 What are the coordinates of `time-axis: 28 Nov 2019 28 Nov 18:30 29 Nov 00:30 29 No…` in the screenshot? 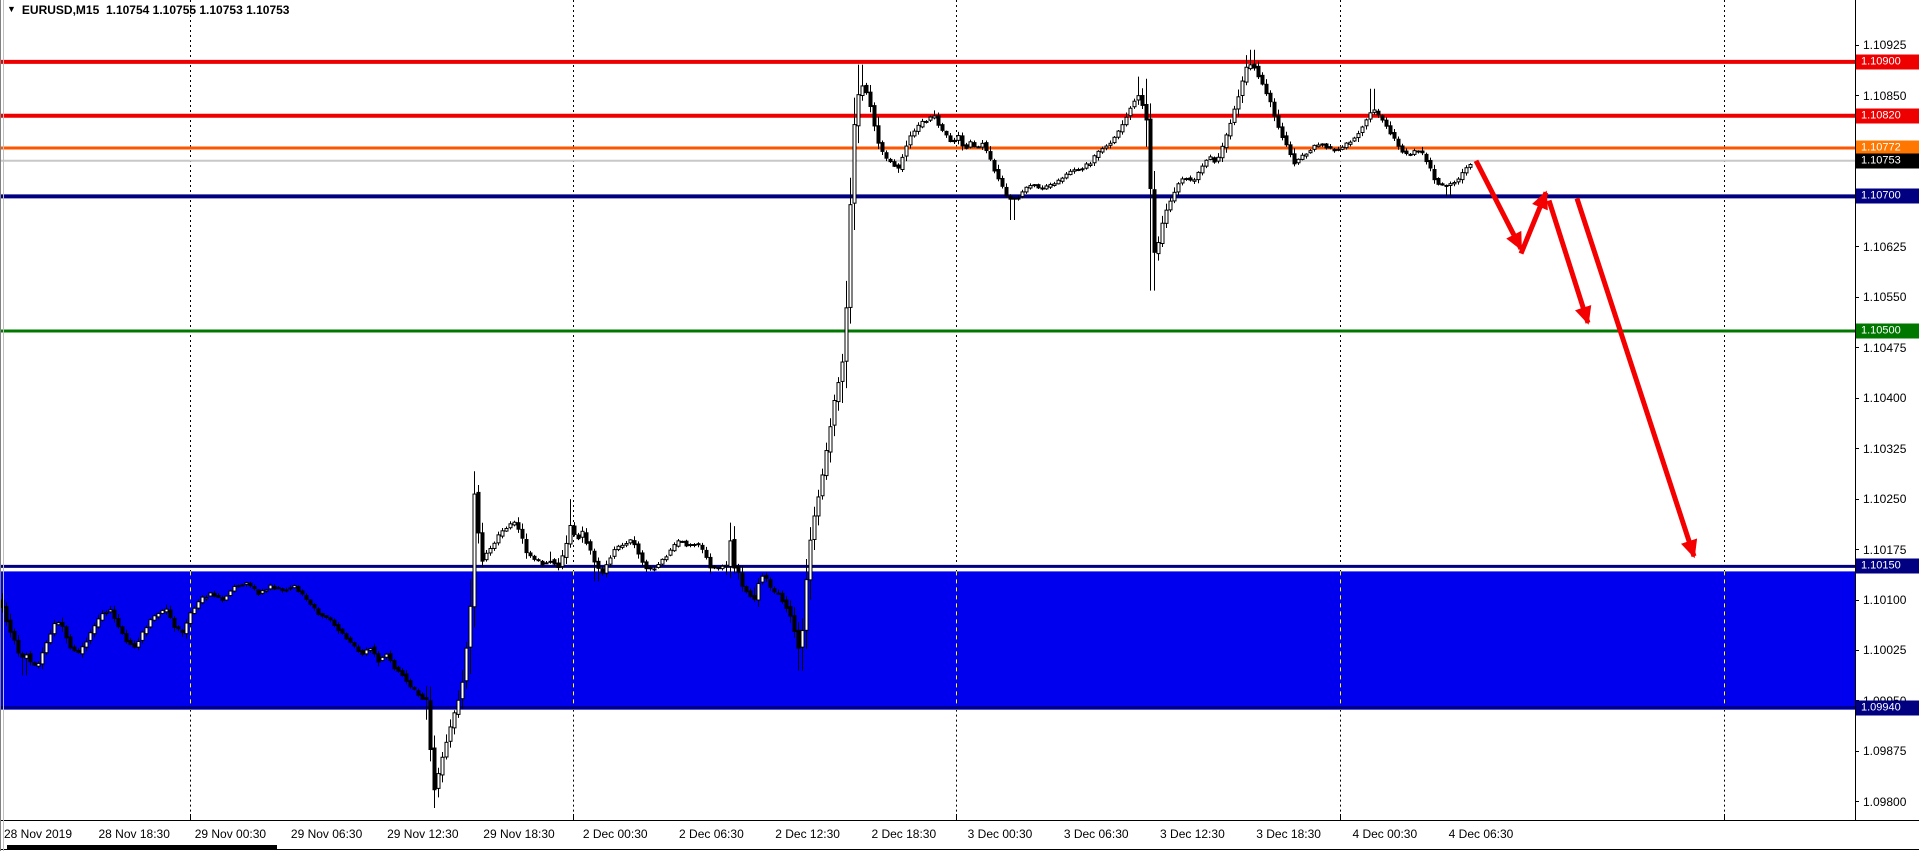 It's located at (959, 835).